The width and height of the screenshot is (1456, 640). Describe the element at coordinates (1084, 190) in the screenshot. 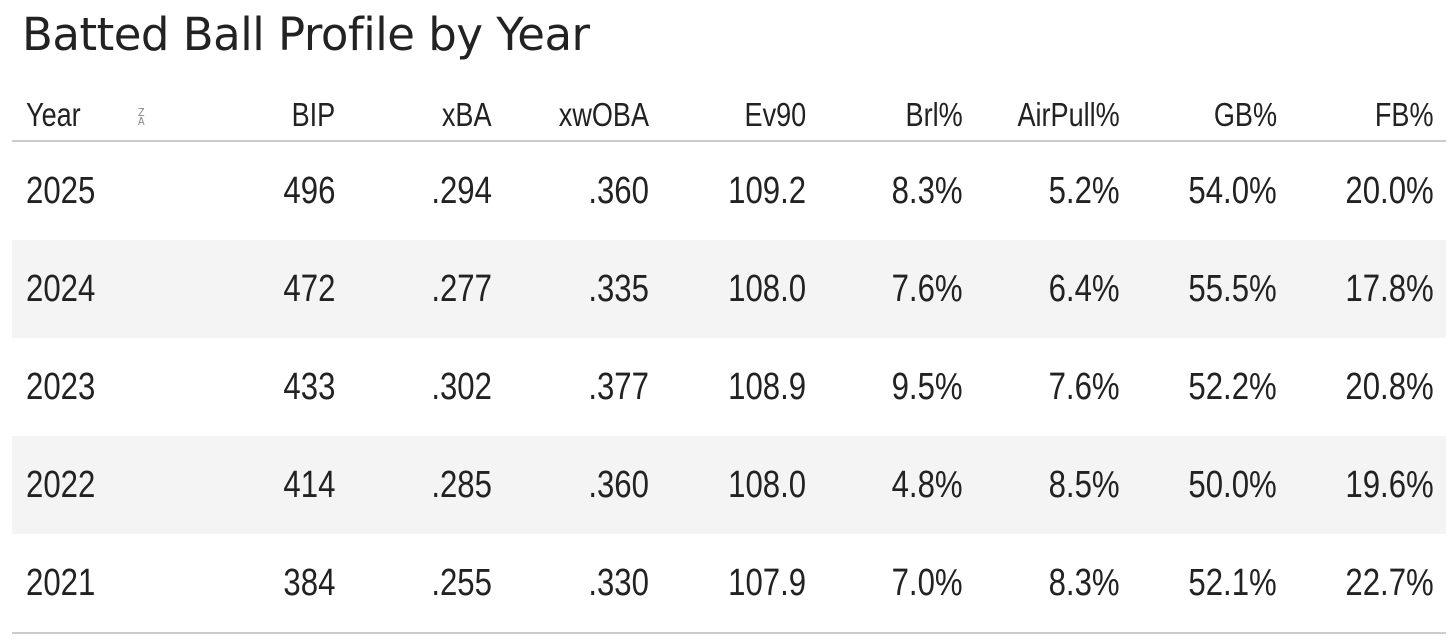

I see `cell-airpull-pct: 5.2%` at that location.